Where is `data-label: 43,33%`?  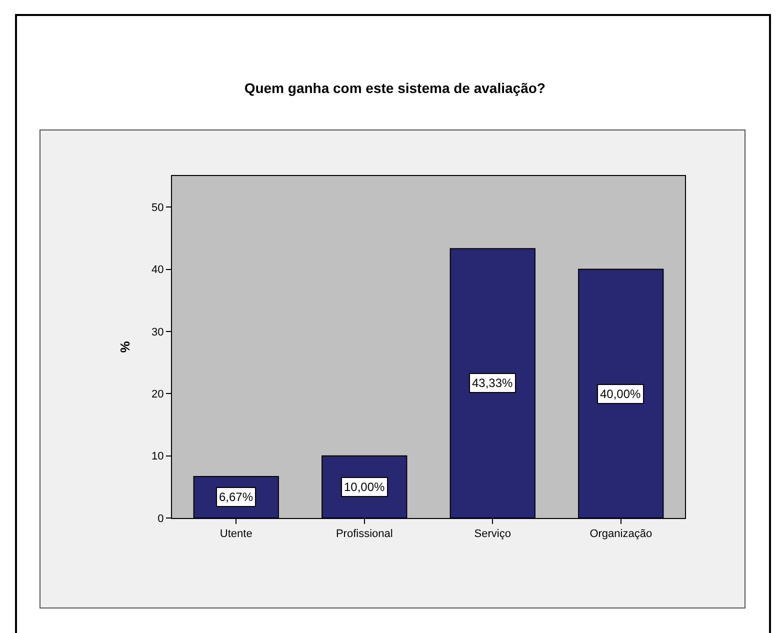 data-label: 43,33% is located at coordinates (493, 383).